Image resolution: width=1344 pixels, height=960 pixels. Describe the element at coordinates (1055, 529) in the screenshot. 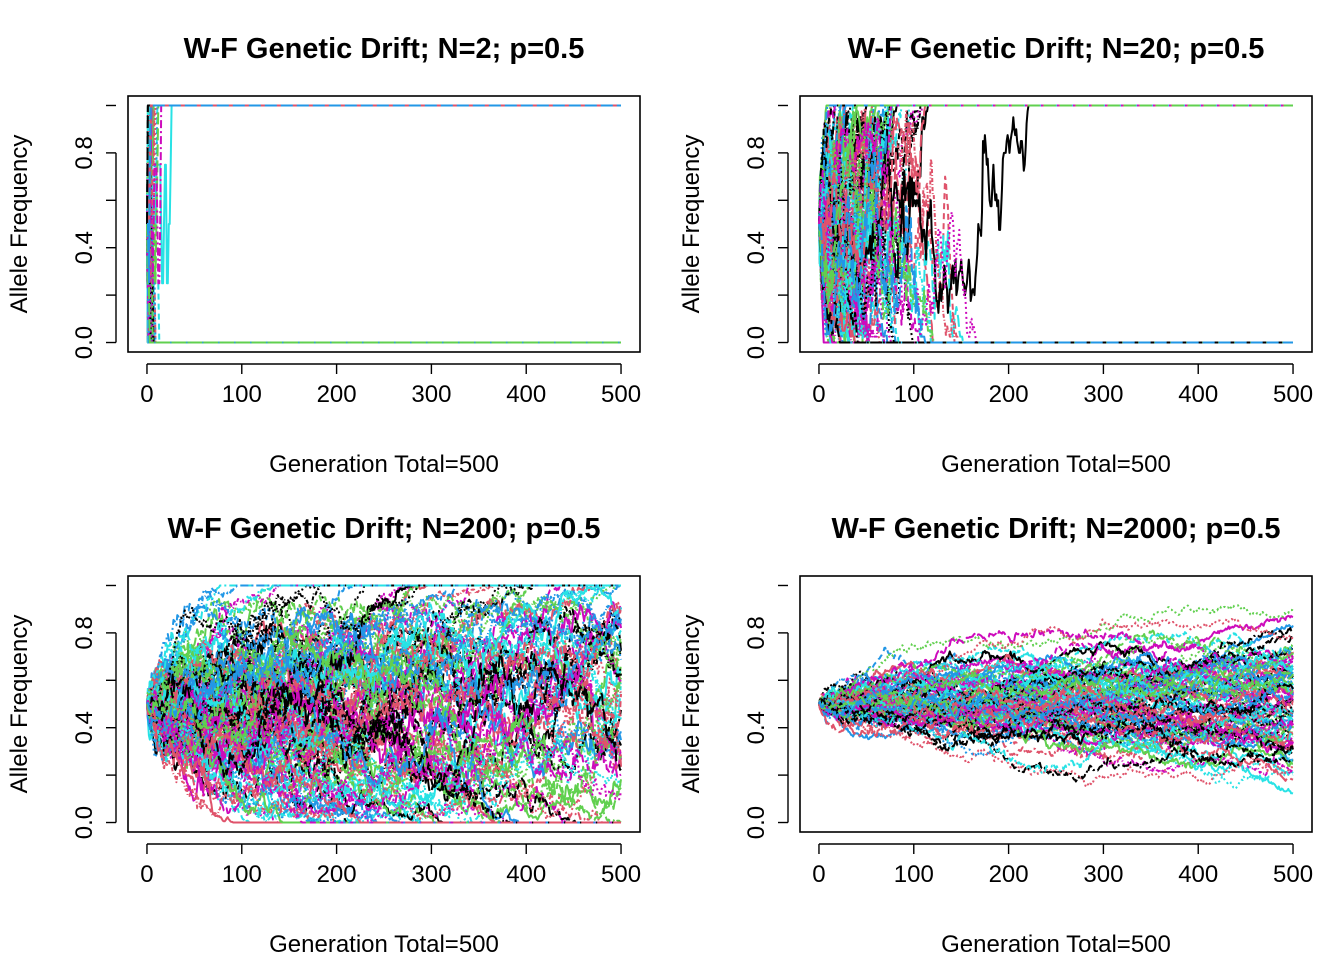

I see `chart-title: W-F Genetic Drift; N=2000; p=0.5` at that location.